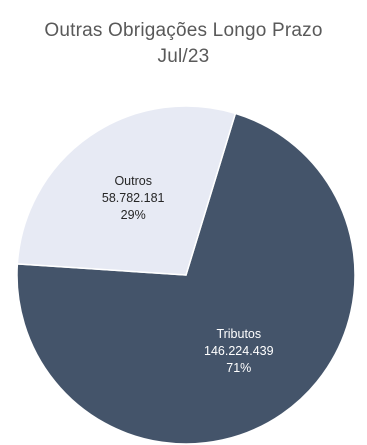 This screenshot has height=445, width=367. Describe the element at coordinates (183, 56) in the screenshot. I see `chart-subtitle: Jul/23` at that location.